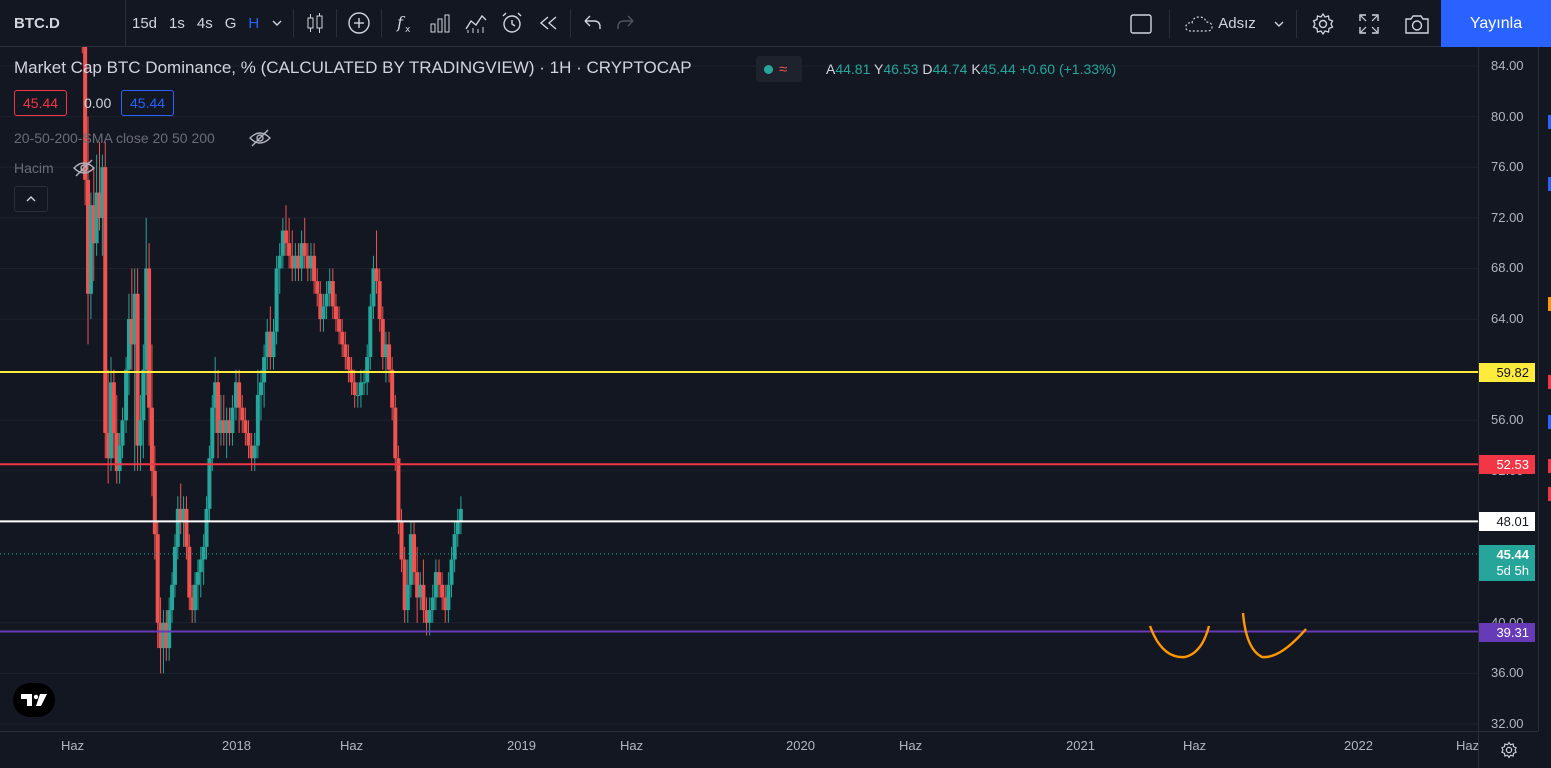  What do you see at coordinates (148, 103) in the screenshot?
I see `buy-price-button: 45.44` at bounding box center [148, 103].